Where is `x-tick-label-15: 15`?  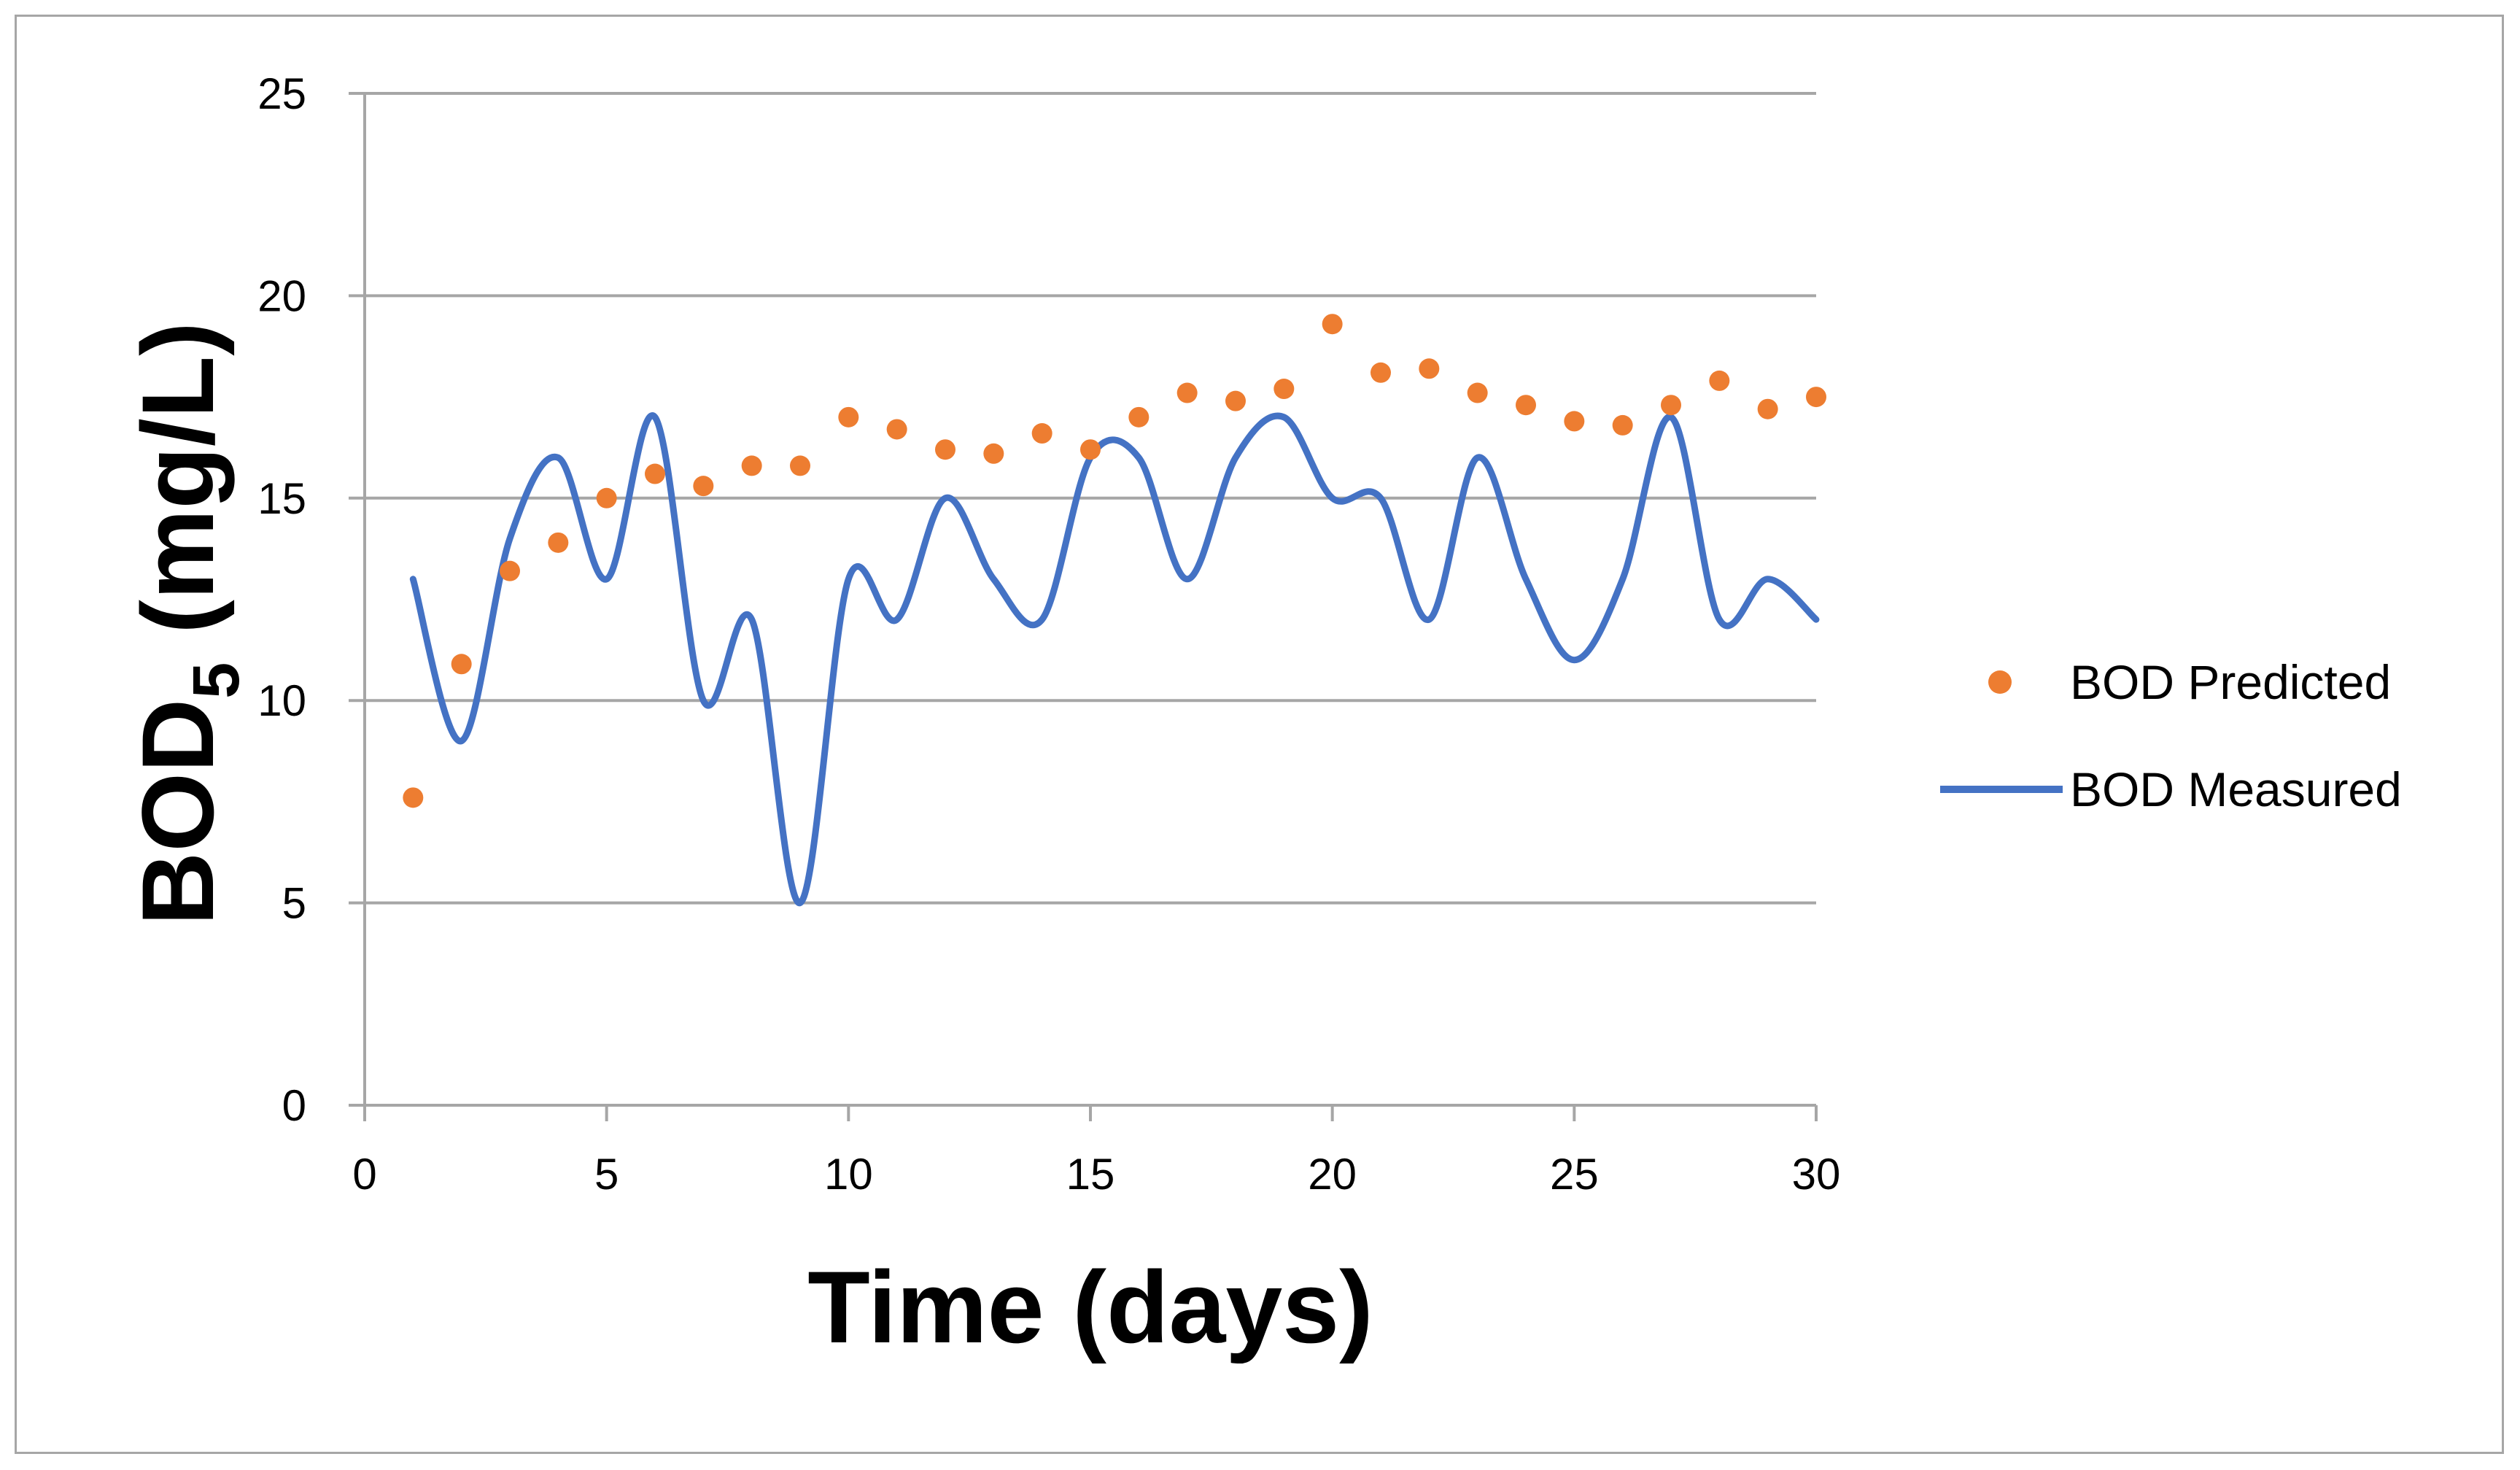
x-tick-label-15: 15 is located at coordinates (1090, 1174).